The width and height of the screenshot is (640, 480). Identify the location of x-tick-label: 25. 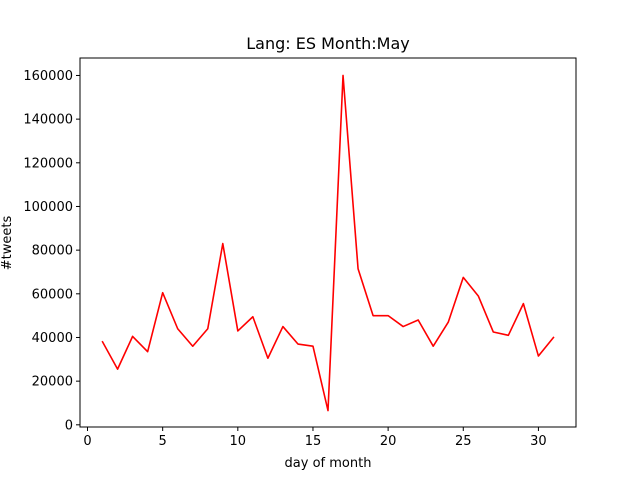
(463, 441).